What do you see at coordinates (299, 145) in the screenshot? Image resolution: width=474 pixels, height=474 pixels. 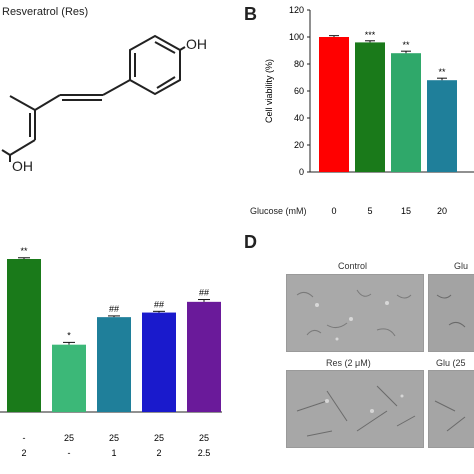 I see `y-tick-label: 20` at bounding box center [299, 145].